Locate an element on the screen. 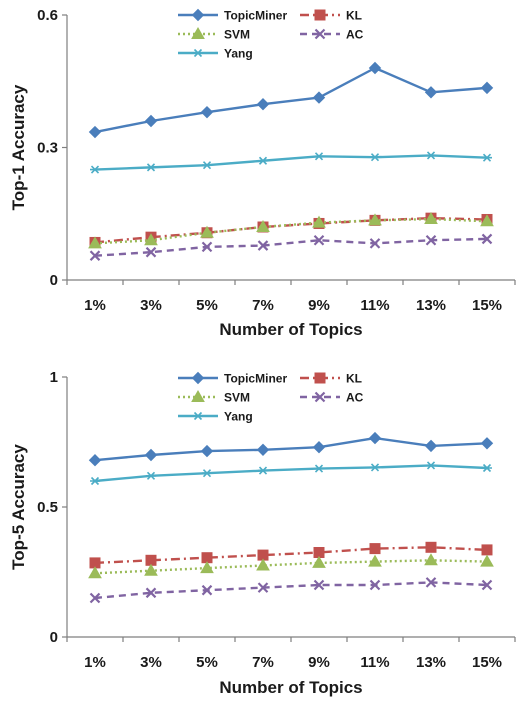 Image resolution: width=530 pixels, height=705 pixels. legend-item-svm: SVM is located at coordinates (214, 34).